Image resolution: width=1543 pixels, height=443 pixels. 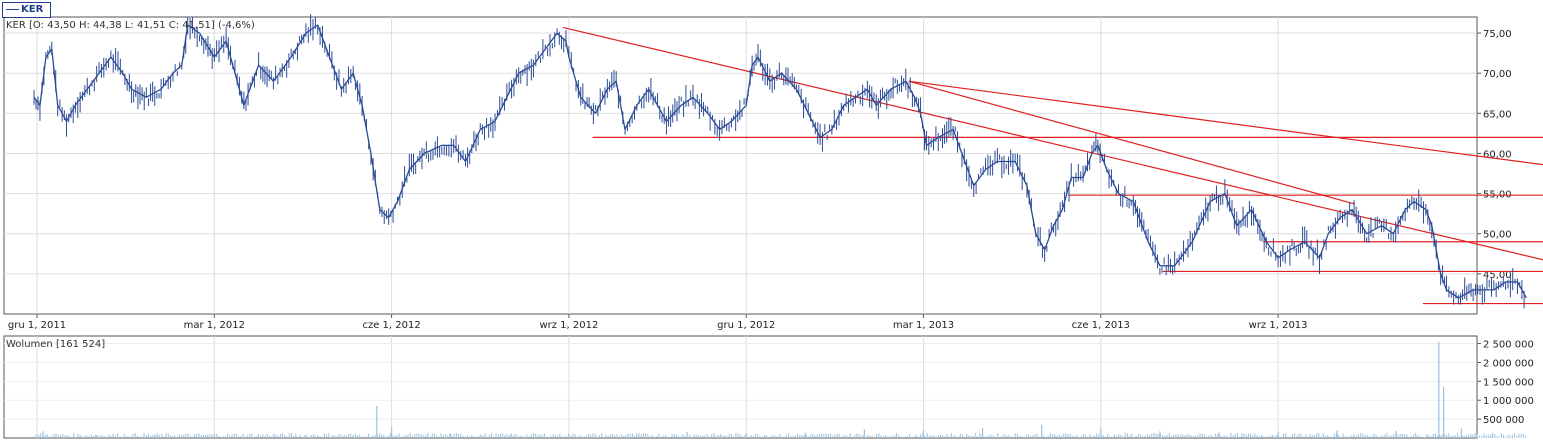 I want to click on y-tick-label: 65,00, so click(x=1497, y=114).